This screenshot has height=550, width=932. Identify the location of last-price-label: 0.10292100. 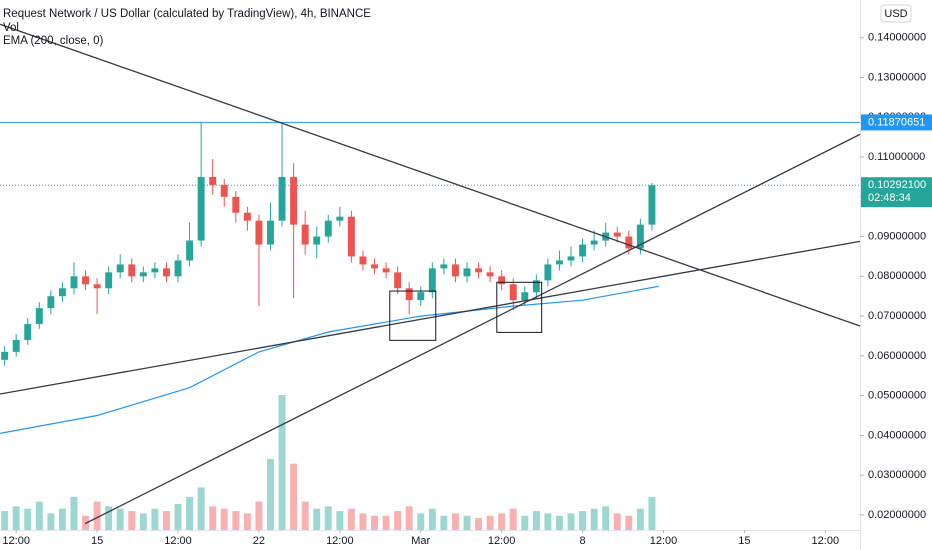
(897, 185).